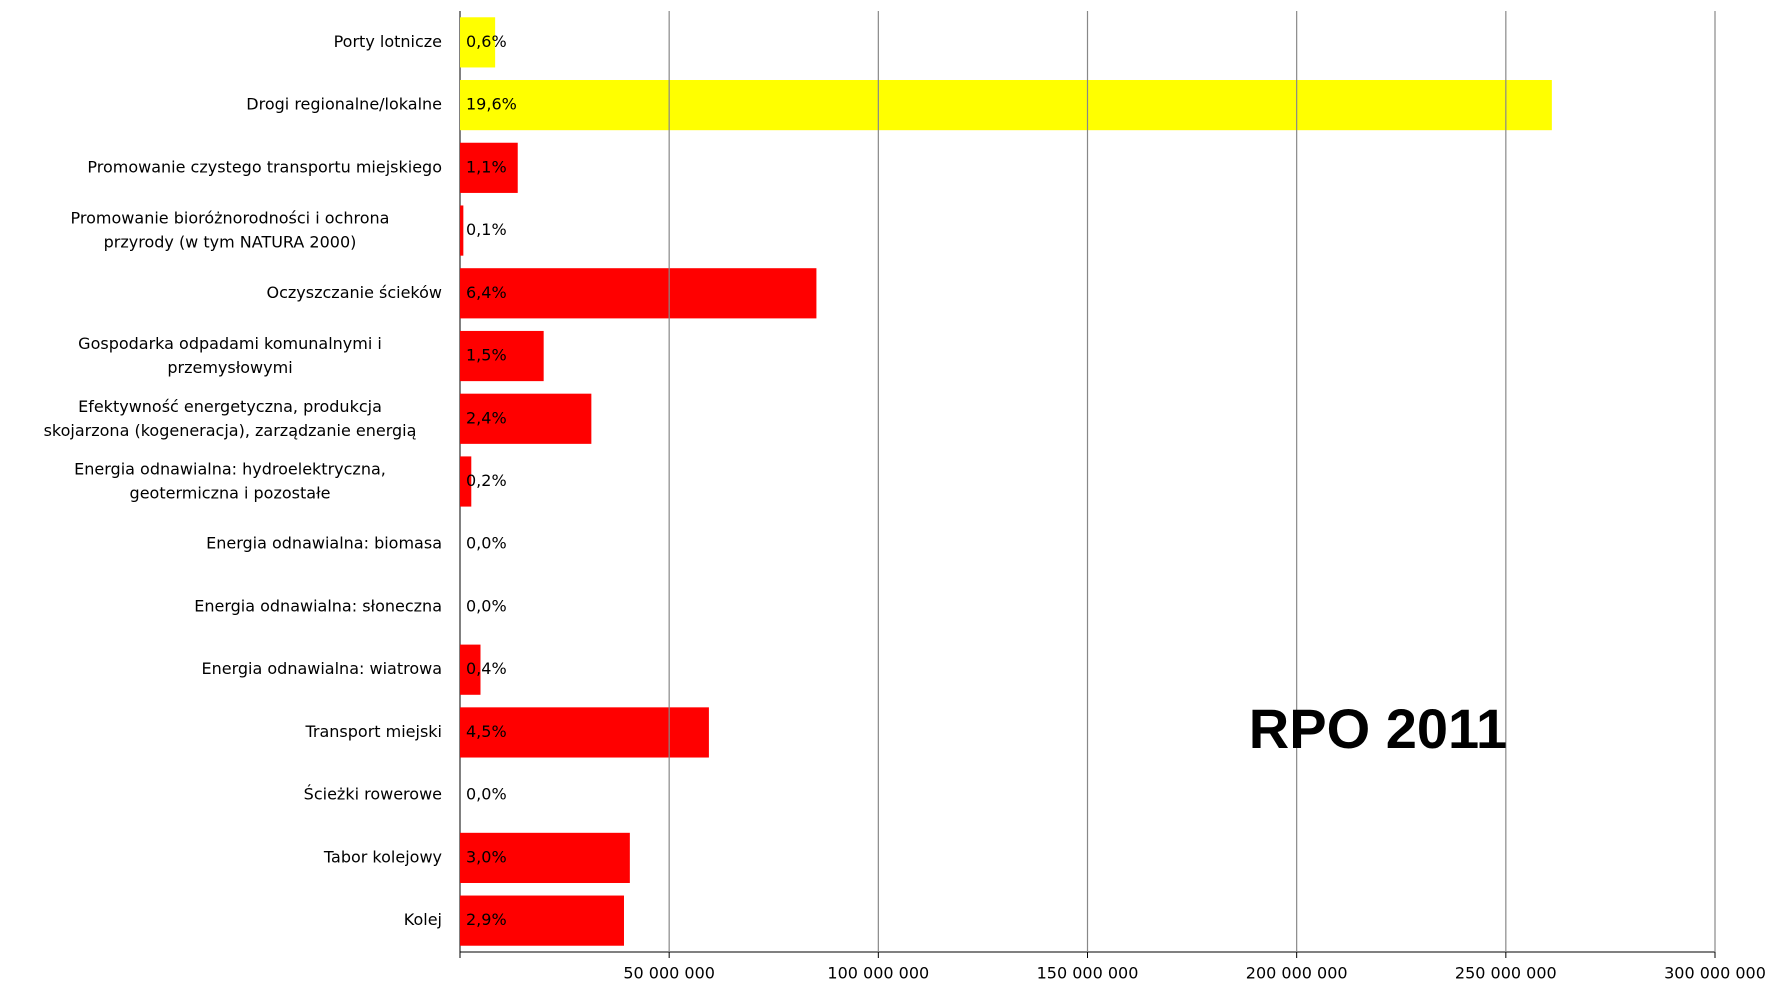  I want to click on x-tick-label: 100 000 000, so click(878, 973).